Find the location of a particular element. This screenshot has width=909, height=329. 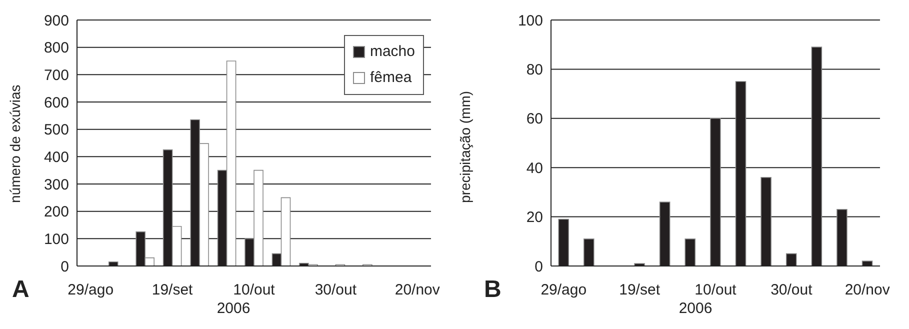

y-axis-title: precipitação (mm) is located at coordinates (464, 146).